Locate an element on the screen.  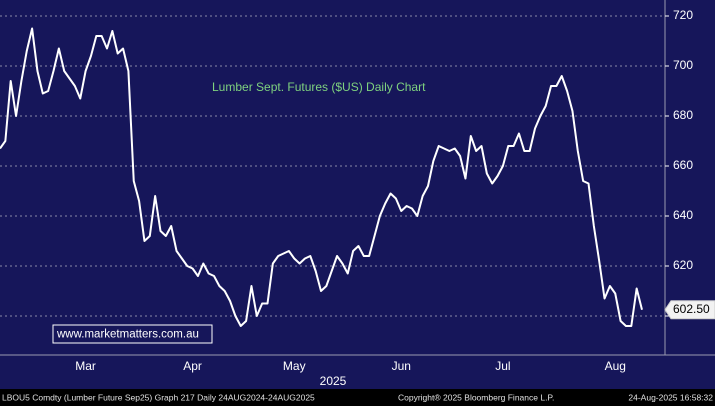
x-tick-label: May is located at coordinates (294, 366).